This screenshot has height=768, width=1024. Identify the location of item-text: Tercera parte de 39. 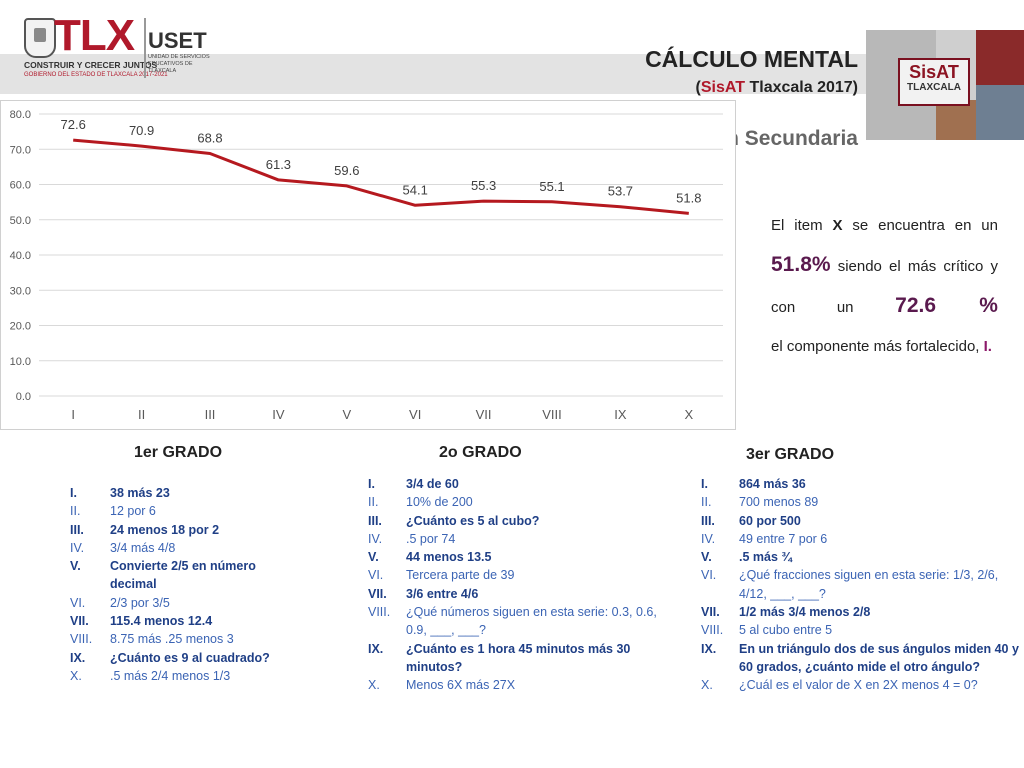
(460, 575).